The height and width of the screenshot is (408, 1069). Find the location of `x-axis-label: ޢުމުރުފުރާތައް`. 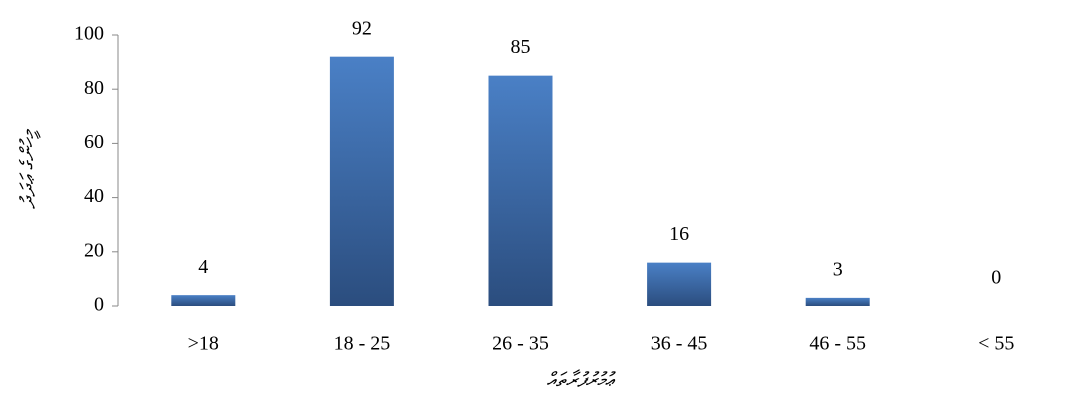

x-axis-label: ޢުމުރުފުރާތައް is located at coordinates (581, 380).